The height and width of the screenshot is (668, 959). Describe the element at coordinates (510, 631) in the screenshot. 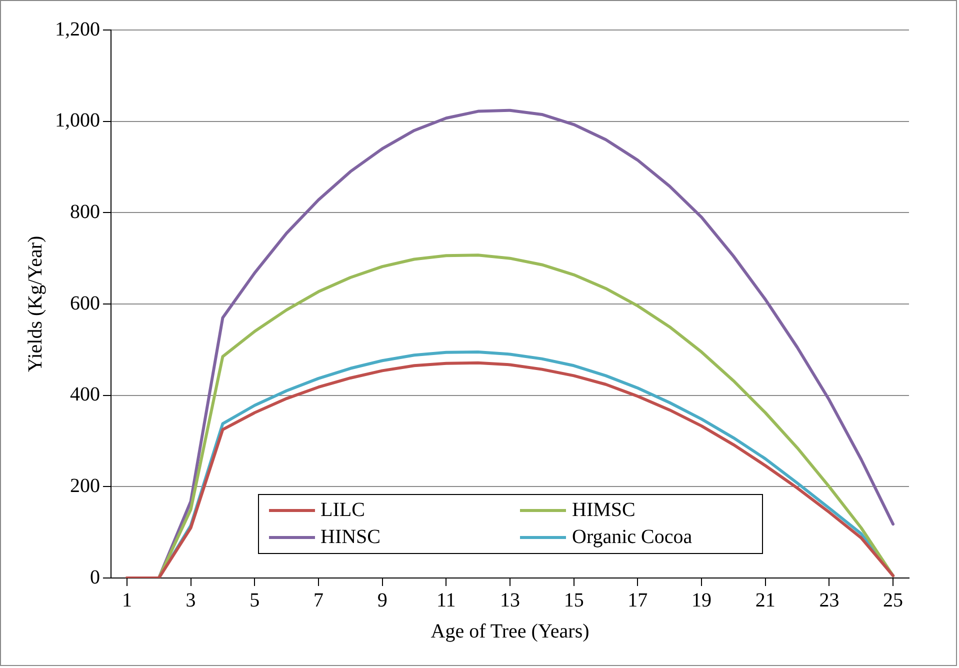

I see `x-axis-title: Age of Tree (Years)` at that location.